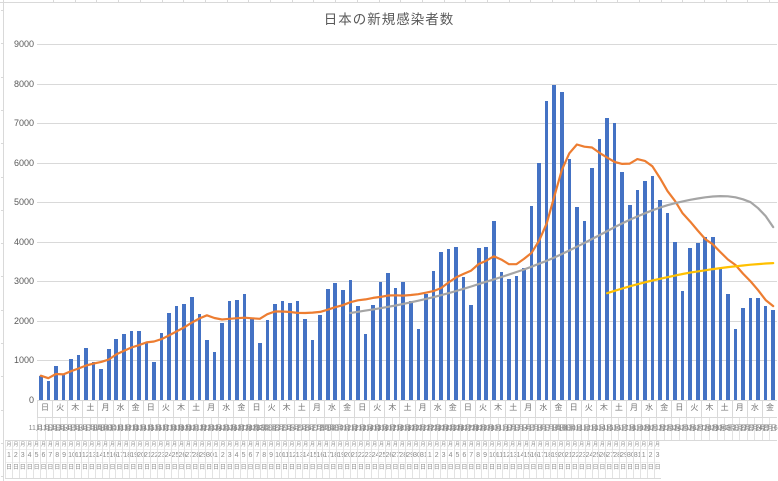 This screenshot has height=481, width=778. I want to click on x-axis-date-label: 11月21日, so click(192, 429).